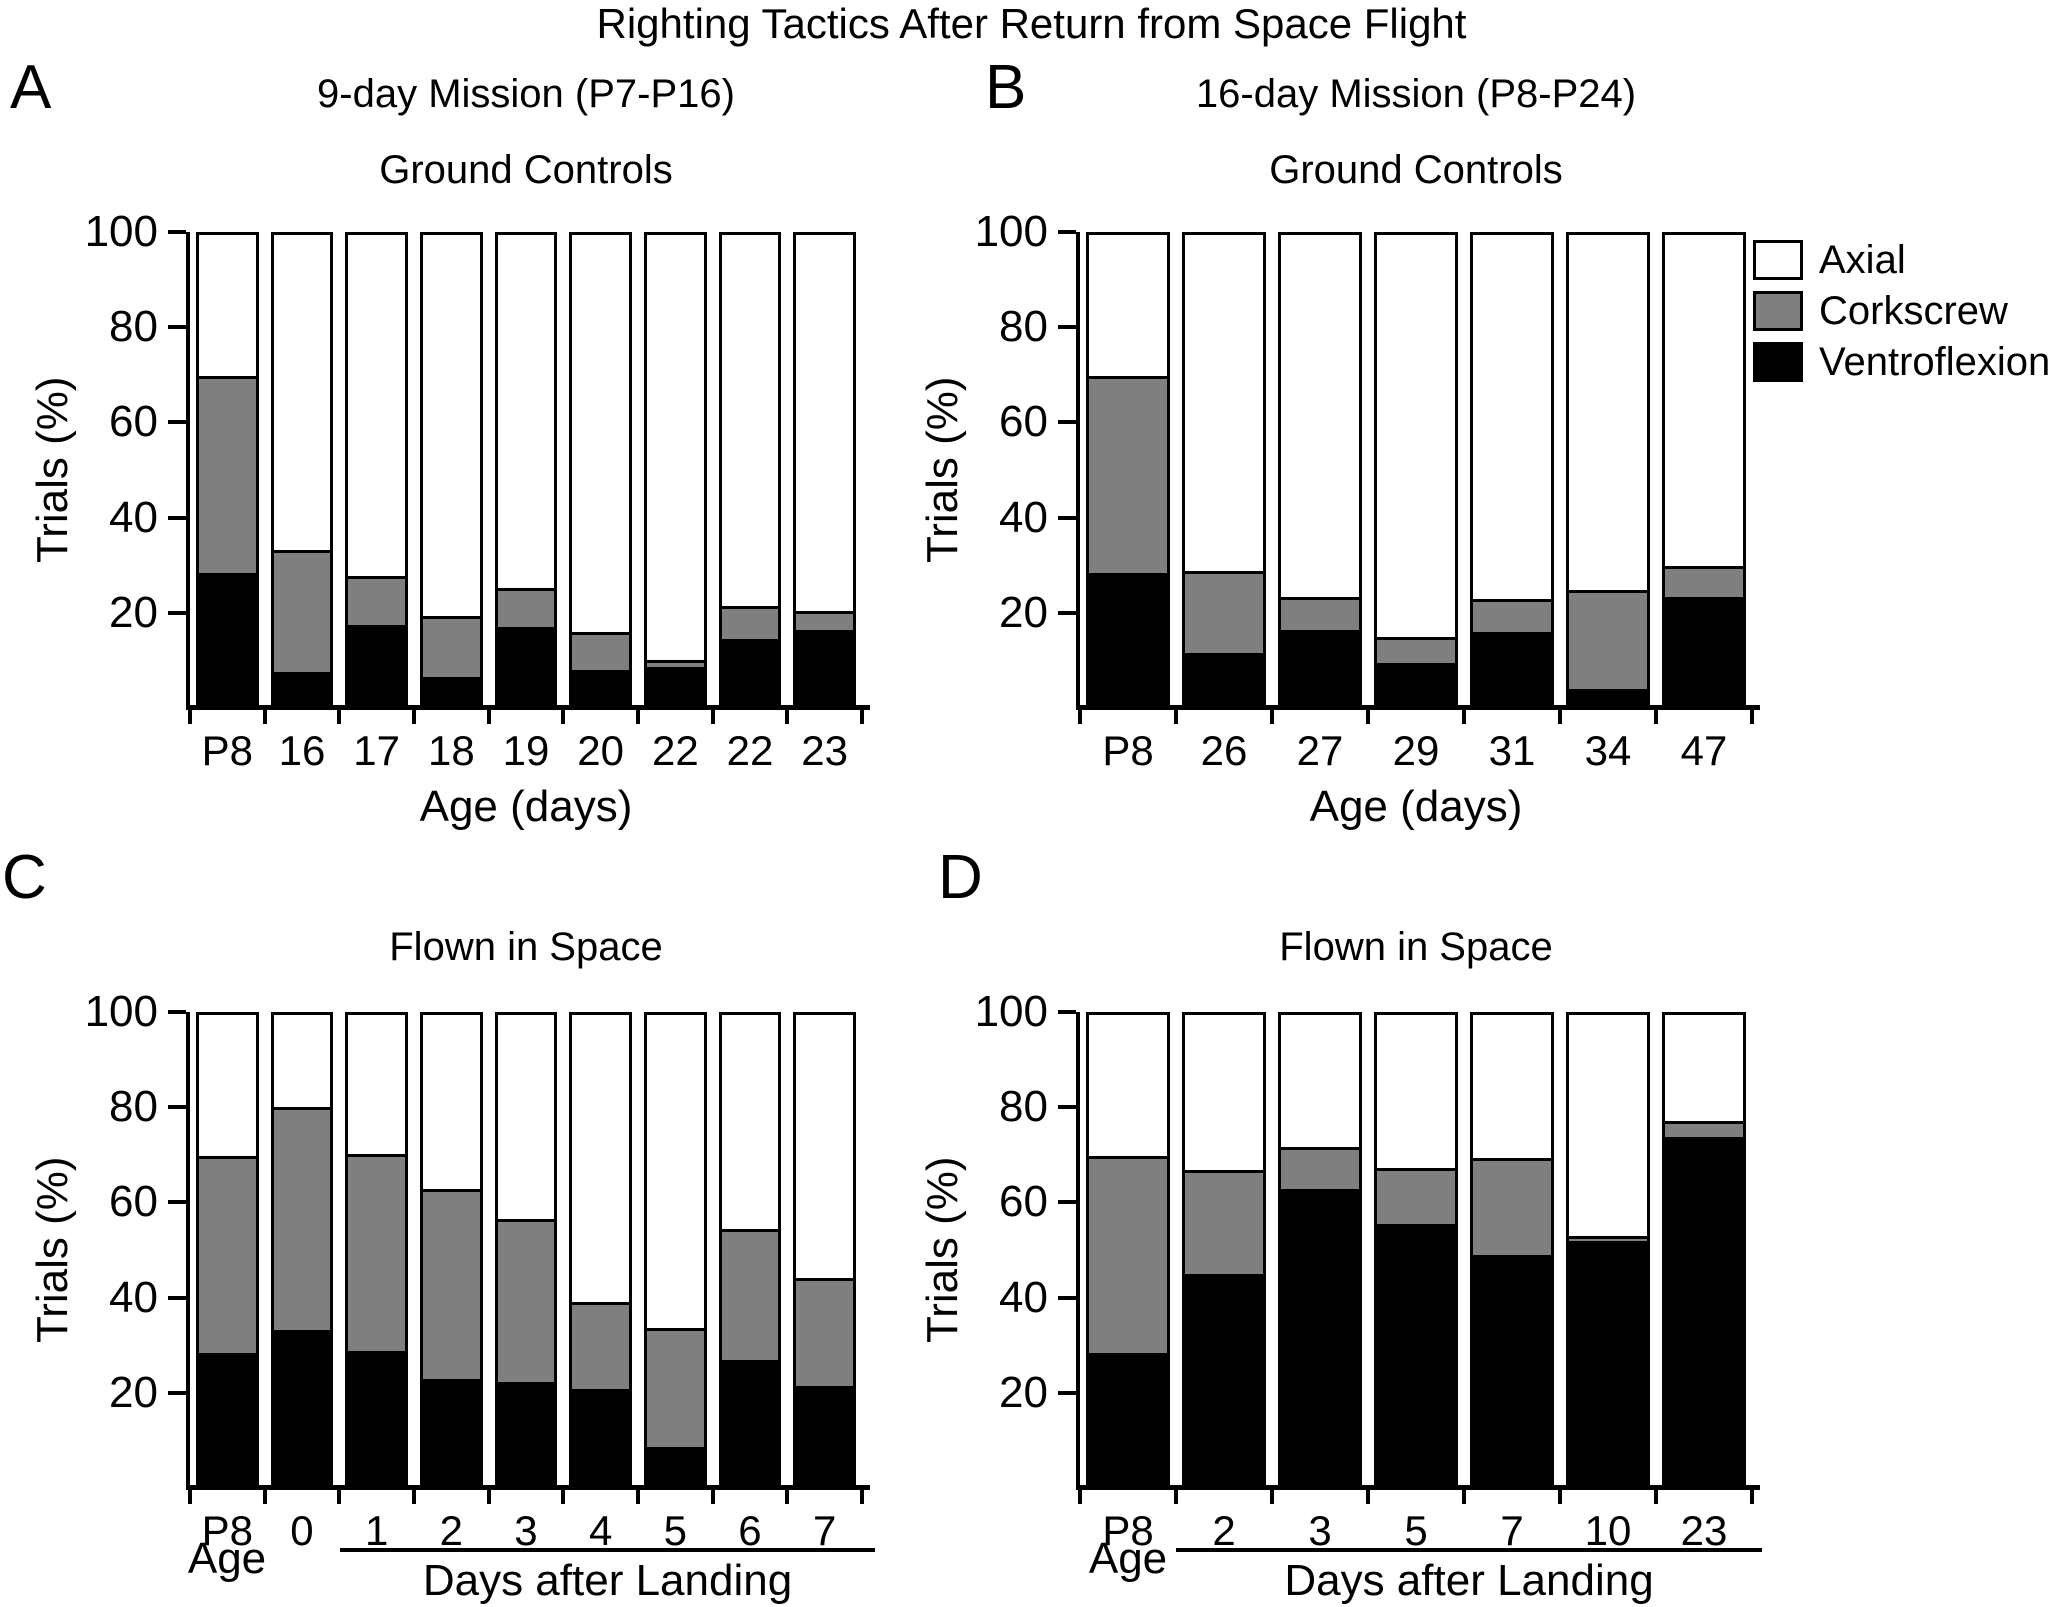 The image size is (2063, 1607). I want to click on panel-c-age-note: Age, so click(227, 1558).